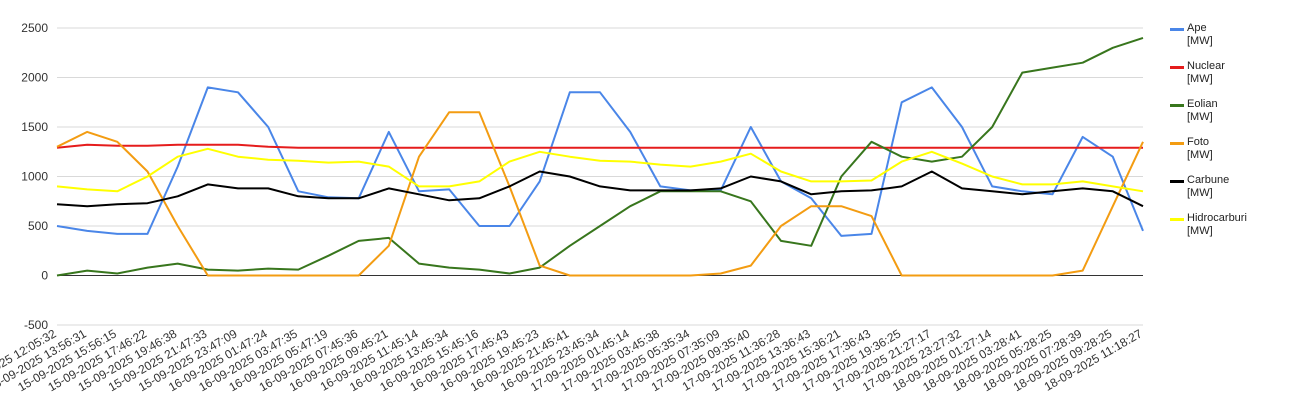 Image resolution: width=1303 pixels, height=415 pixels. Describe the element at coordinates (600, 189) in the screenshot. I see `series-line-carbune` at that location.